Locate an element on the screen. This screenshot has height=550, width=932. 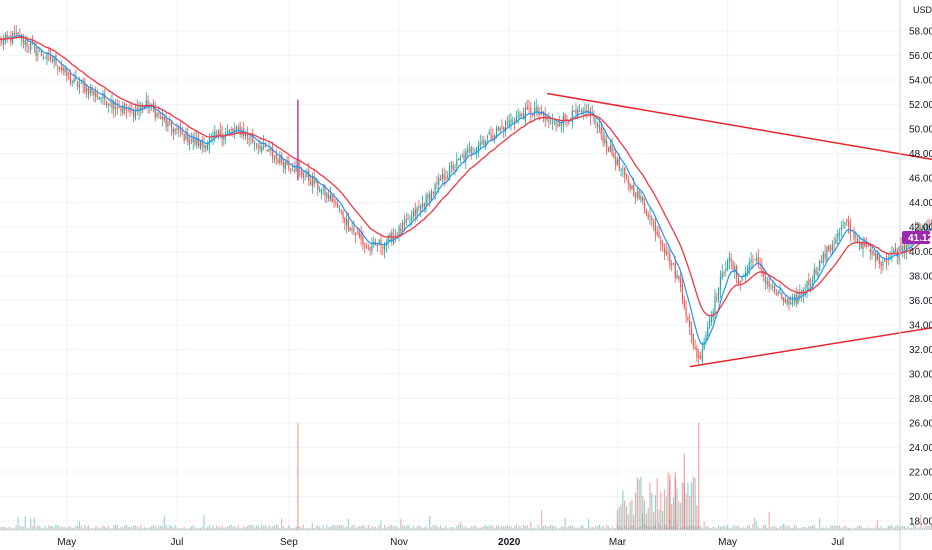
trendline-lower is located at coordinates (810, 309).